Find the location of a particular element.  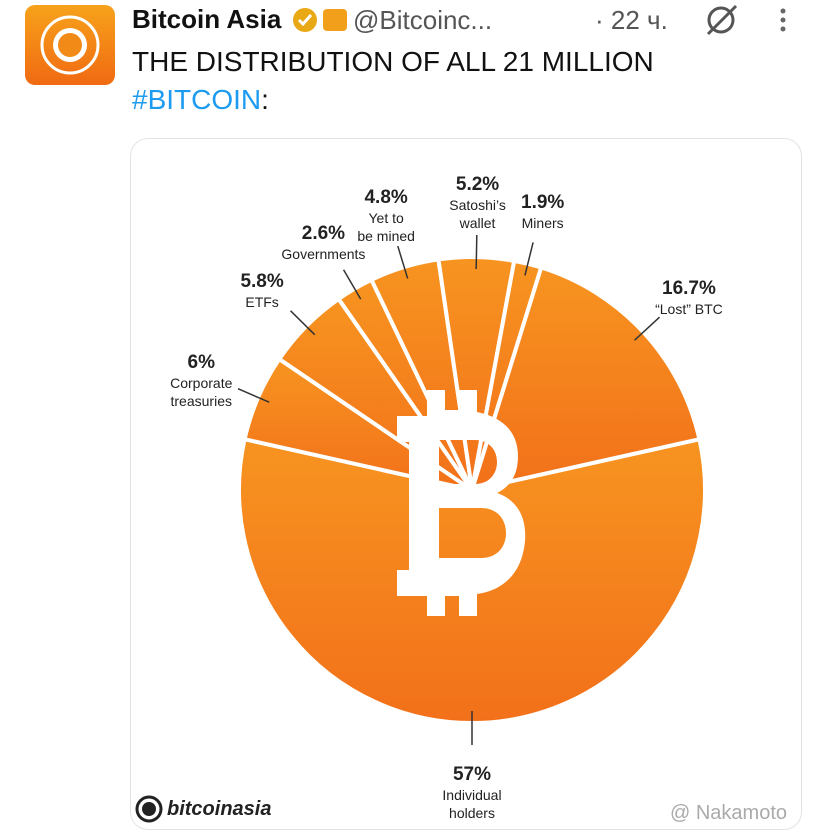

watermark: @ Nakamoto is located at coordinates (729, 813).